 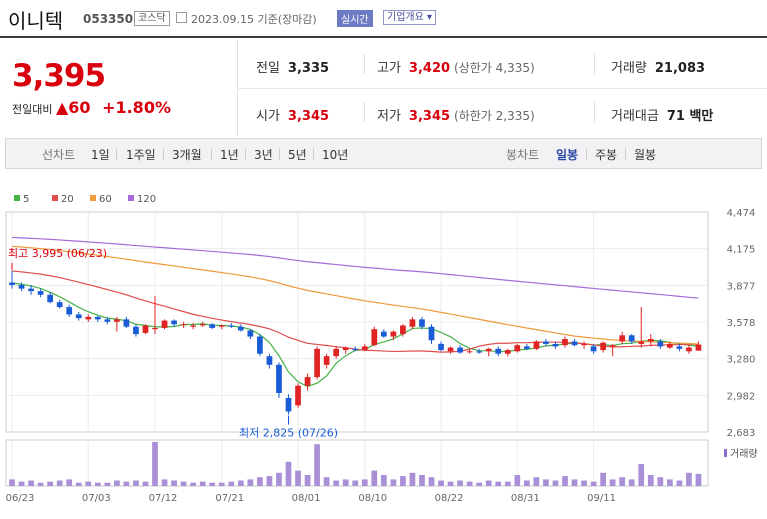 What do you see at coordinates (741, 360) in the screenshot?
I see `y-tick-label: 3,280` at bounding box center [741, 360].